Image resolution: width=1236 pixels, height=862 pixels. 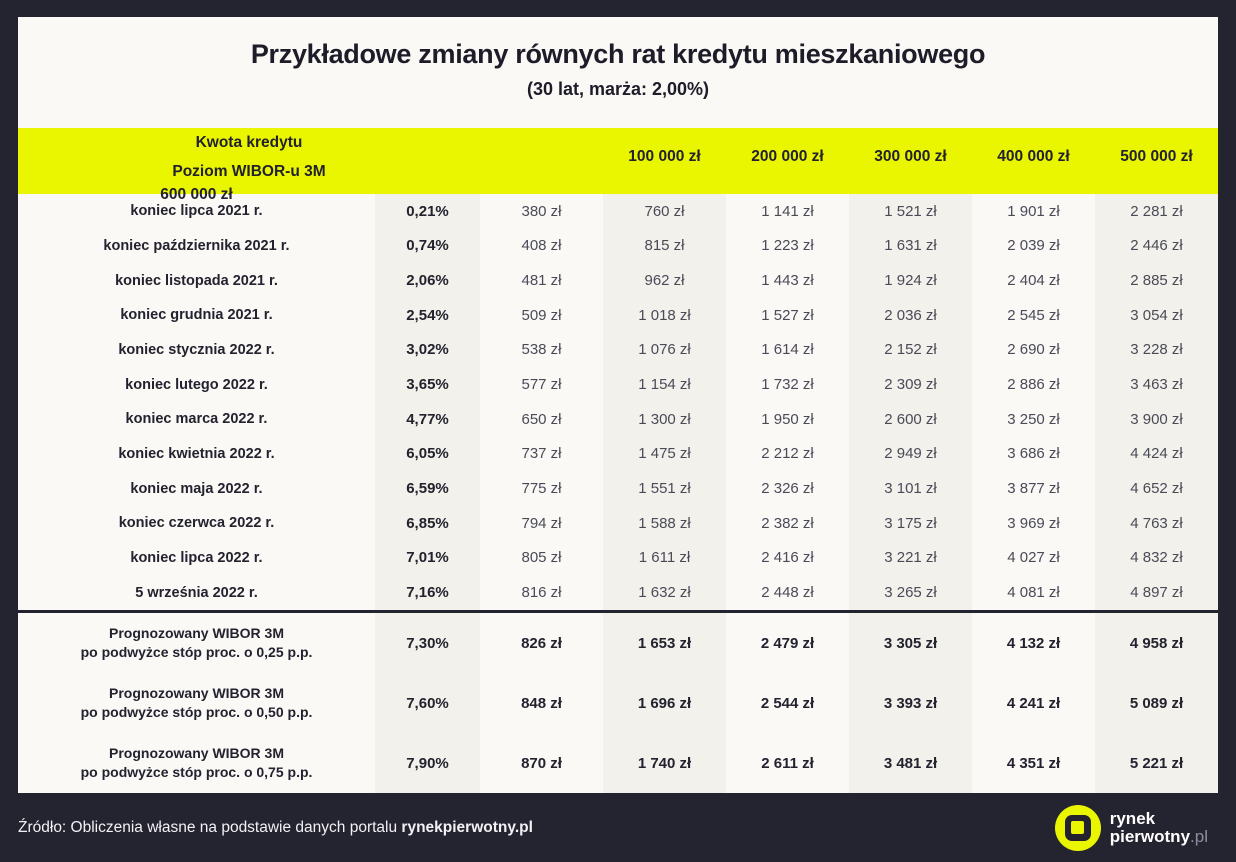 I want to click on installment-value: 4 763 zł, so click(x=1156, y=523).